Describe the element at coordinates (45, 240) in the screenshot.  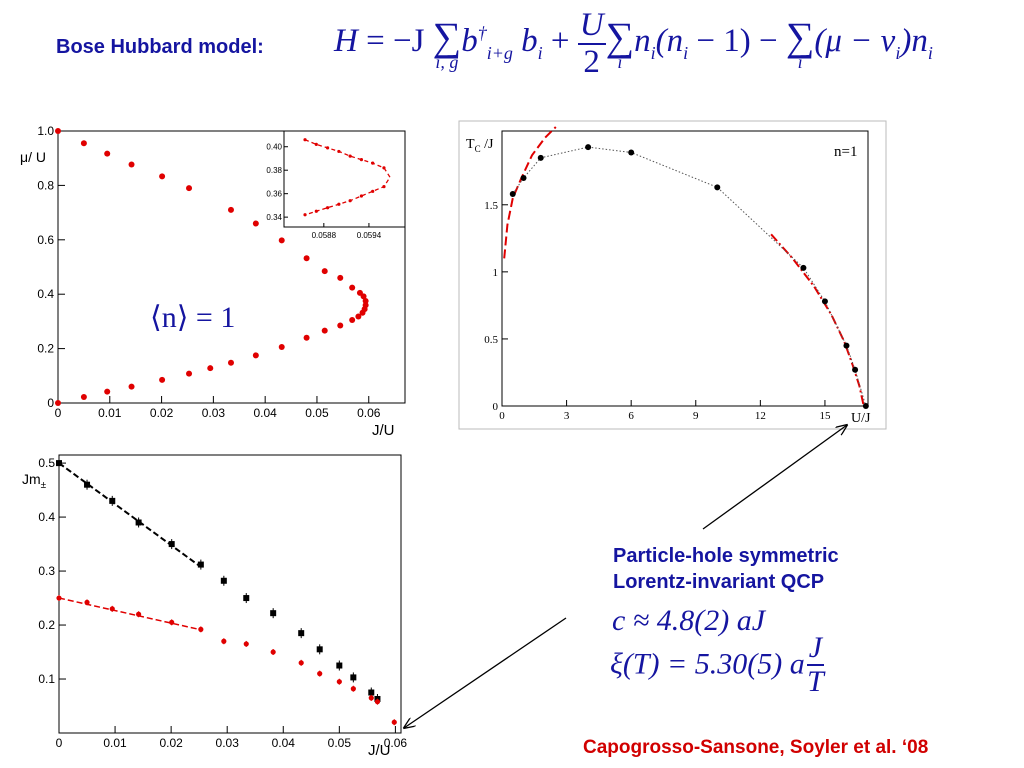
I see `phase-y-tick-label: 0.6` at that location.